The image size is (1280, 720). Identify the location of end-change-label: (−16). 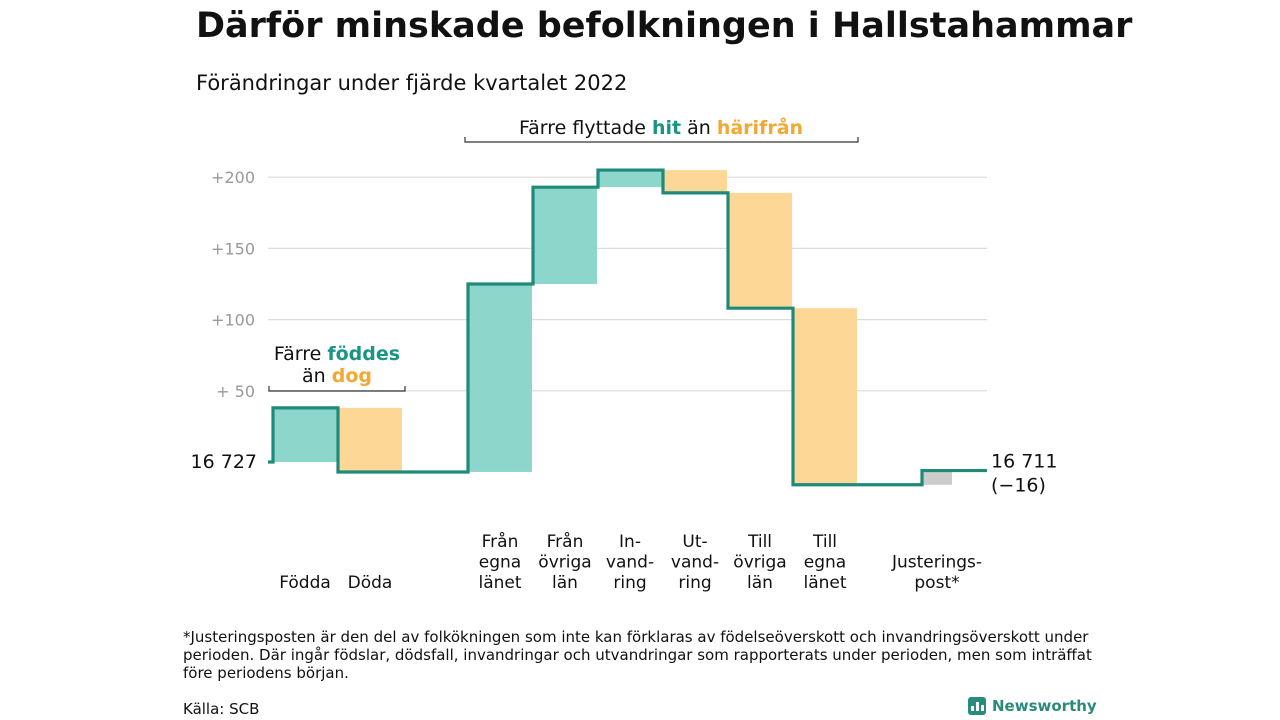
(1018, 486).